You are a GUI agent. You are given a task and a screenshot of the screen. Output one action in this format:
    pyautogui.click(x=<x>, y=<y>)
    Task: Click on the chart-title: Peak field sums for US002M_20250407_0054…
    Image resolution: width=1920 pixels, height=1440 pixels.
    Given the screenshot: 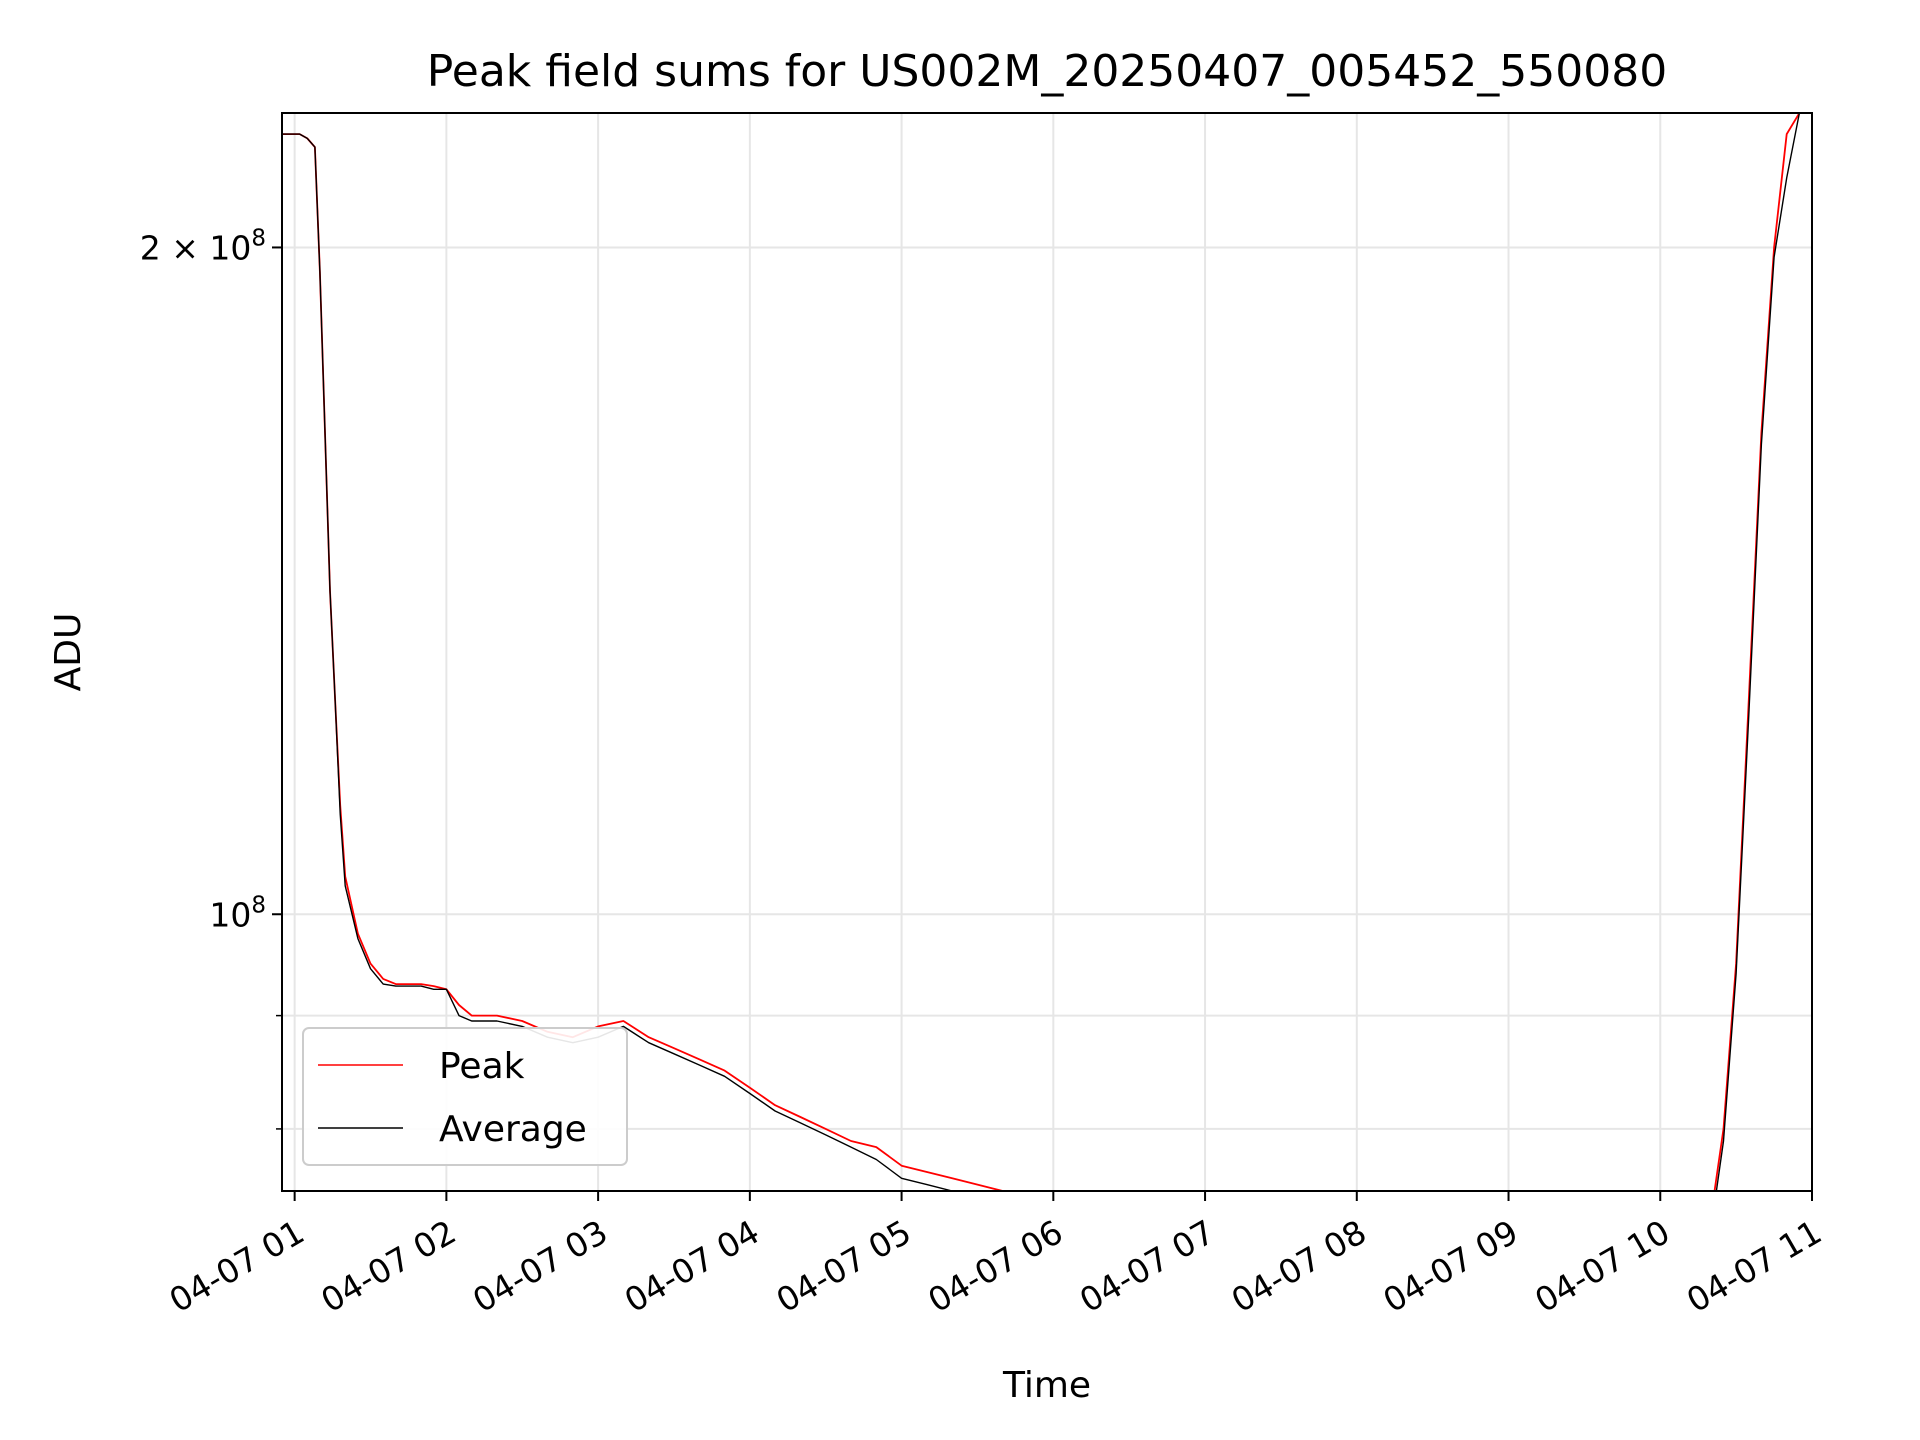 What is the action you would take?
    pyautogui.click(x=1047, y=71)
    